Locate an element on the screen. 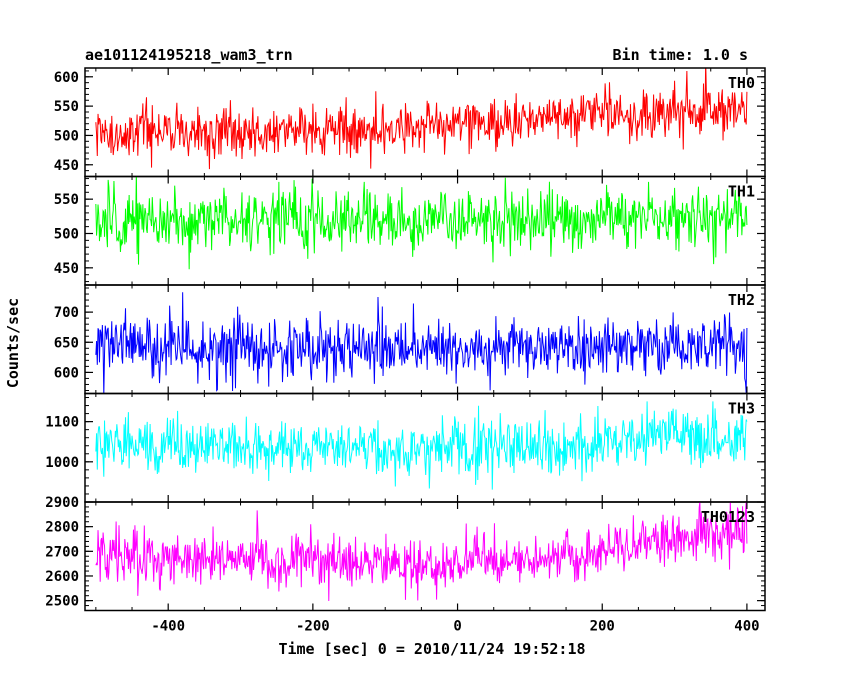 The width and height of the screenshot is (850, 680). bin-time-label: Bin time: 1.0 s is located at coordinates (680, 55).